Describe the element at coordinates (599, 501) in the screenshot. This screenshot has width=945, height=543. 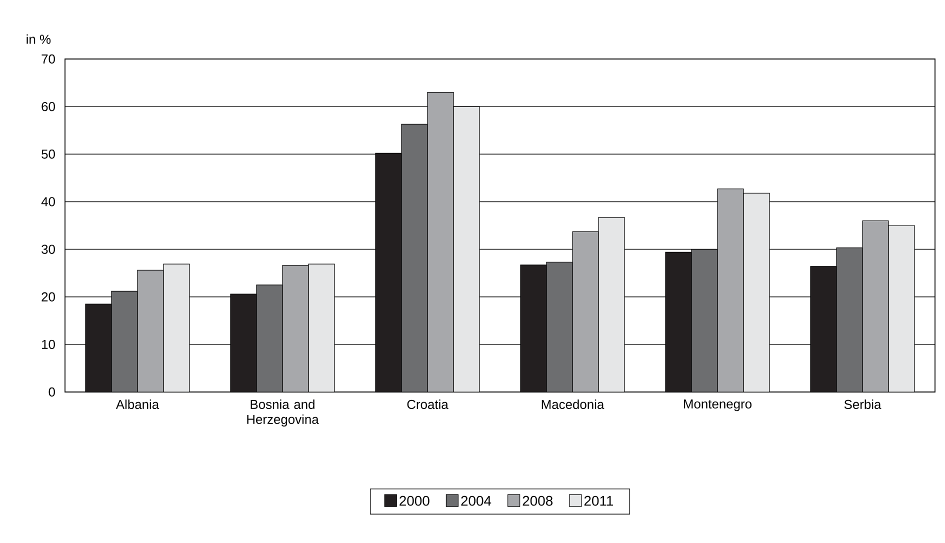
I see `legend-label: 2011` at that location.